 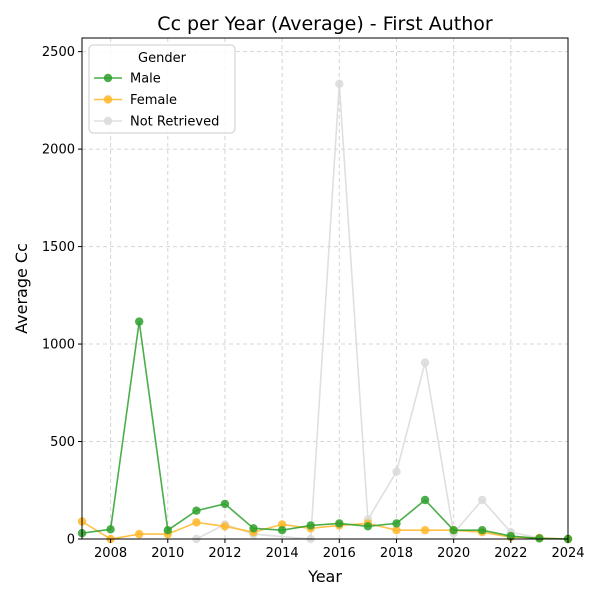 I want to click on legend-item-male: Male, so click(x=127, y=79).